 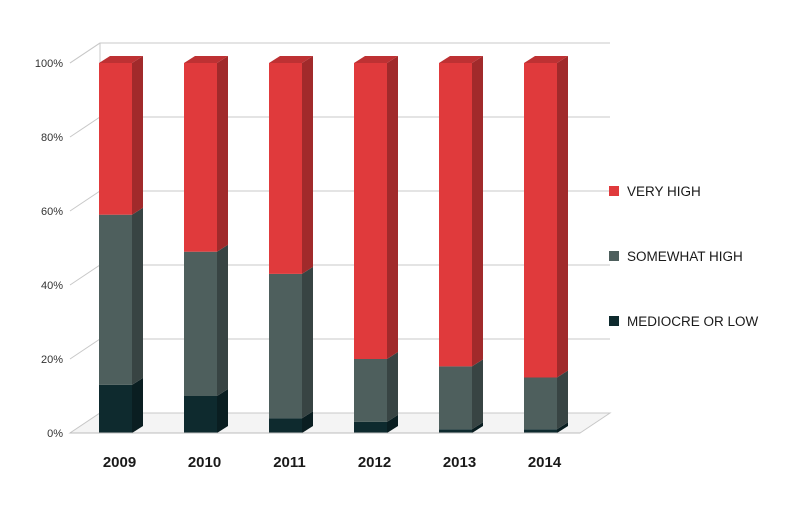 I want to click on y-tick-label: 60%, so click(x=52, y=212).